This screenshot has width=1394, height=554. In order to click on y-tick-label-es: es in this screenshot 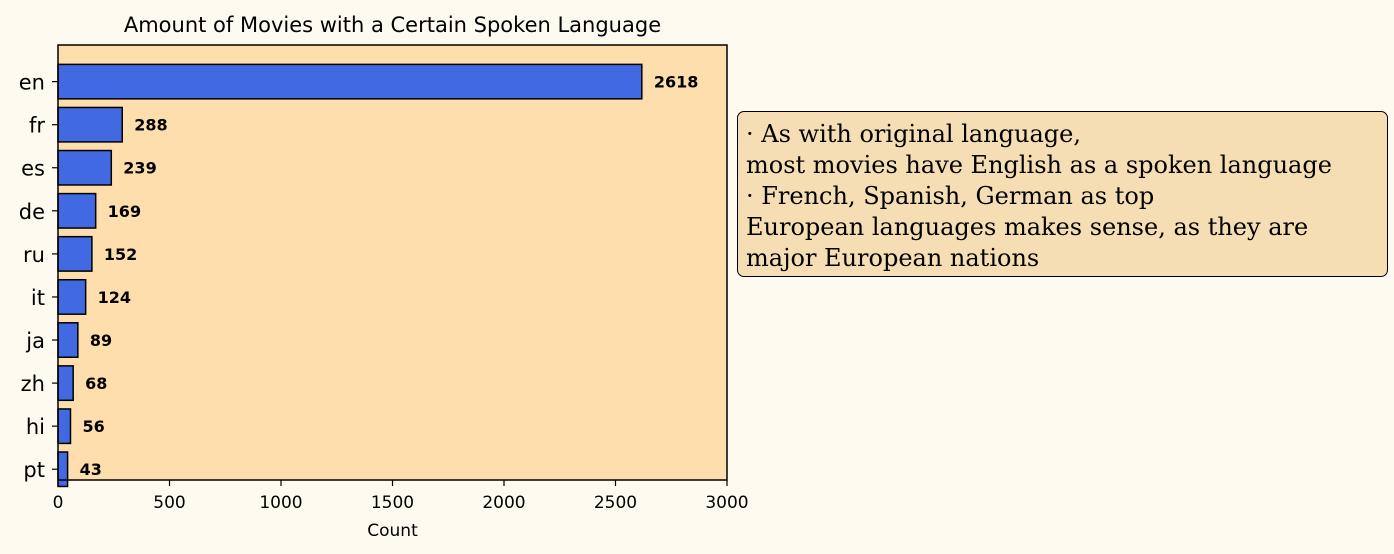, I will do `click(33, 169)`.